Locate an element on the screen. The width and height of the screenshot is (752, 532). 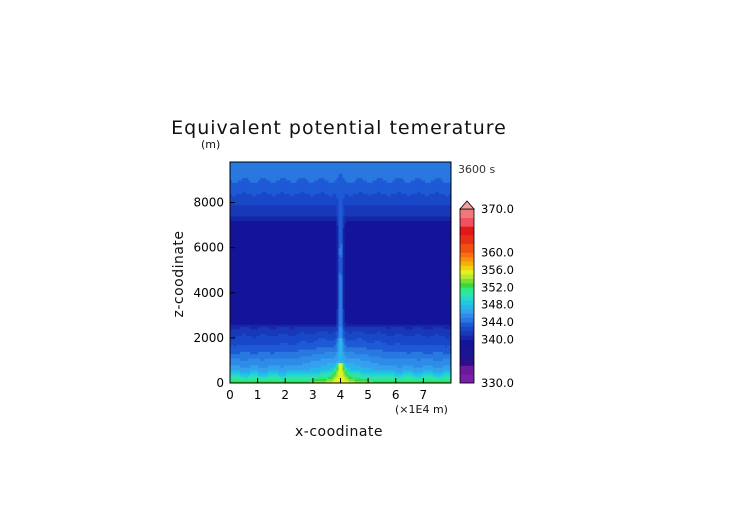
time-label: 3600 s is located at coordinates (476, 169).